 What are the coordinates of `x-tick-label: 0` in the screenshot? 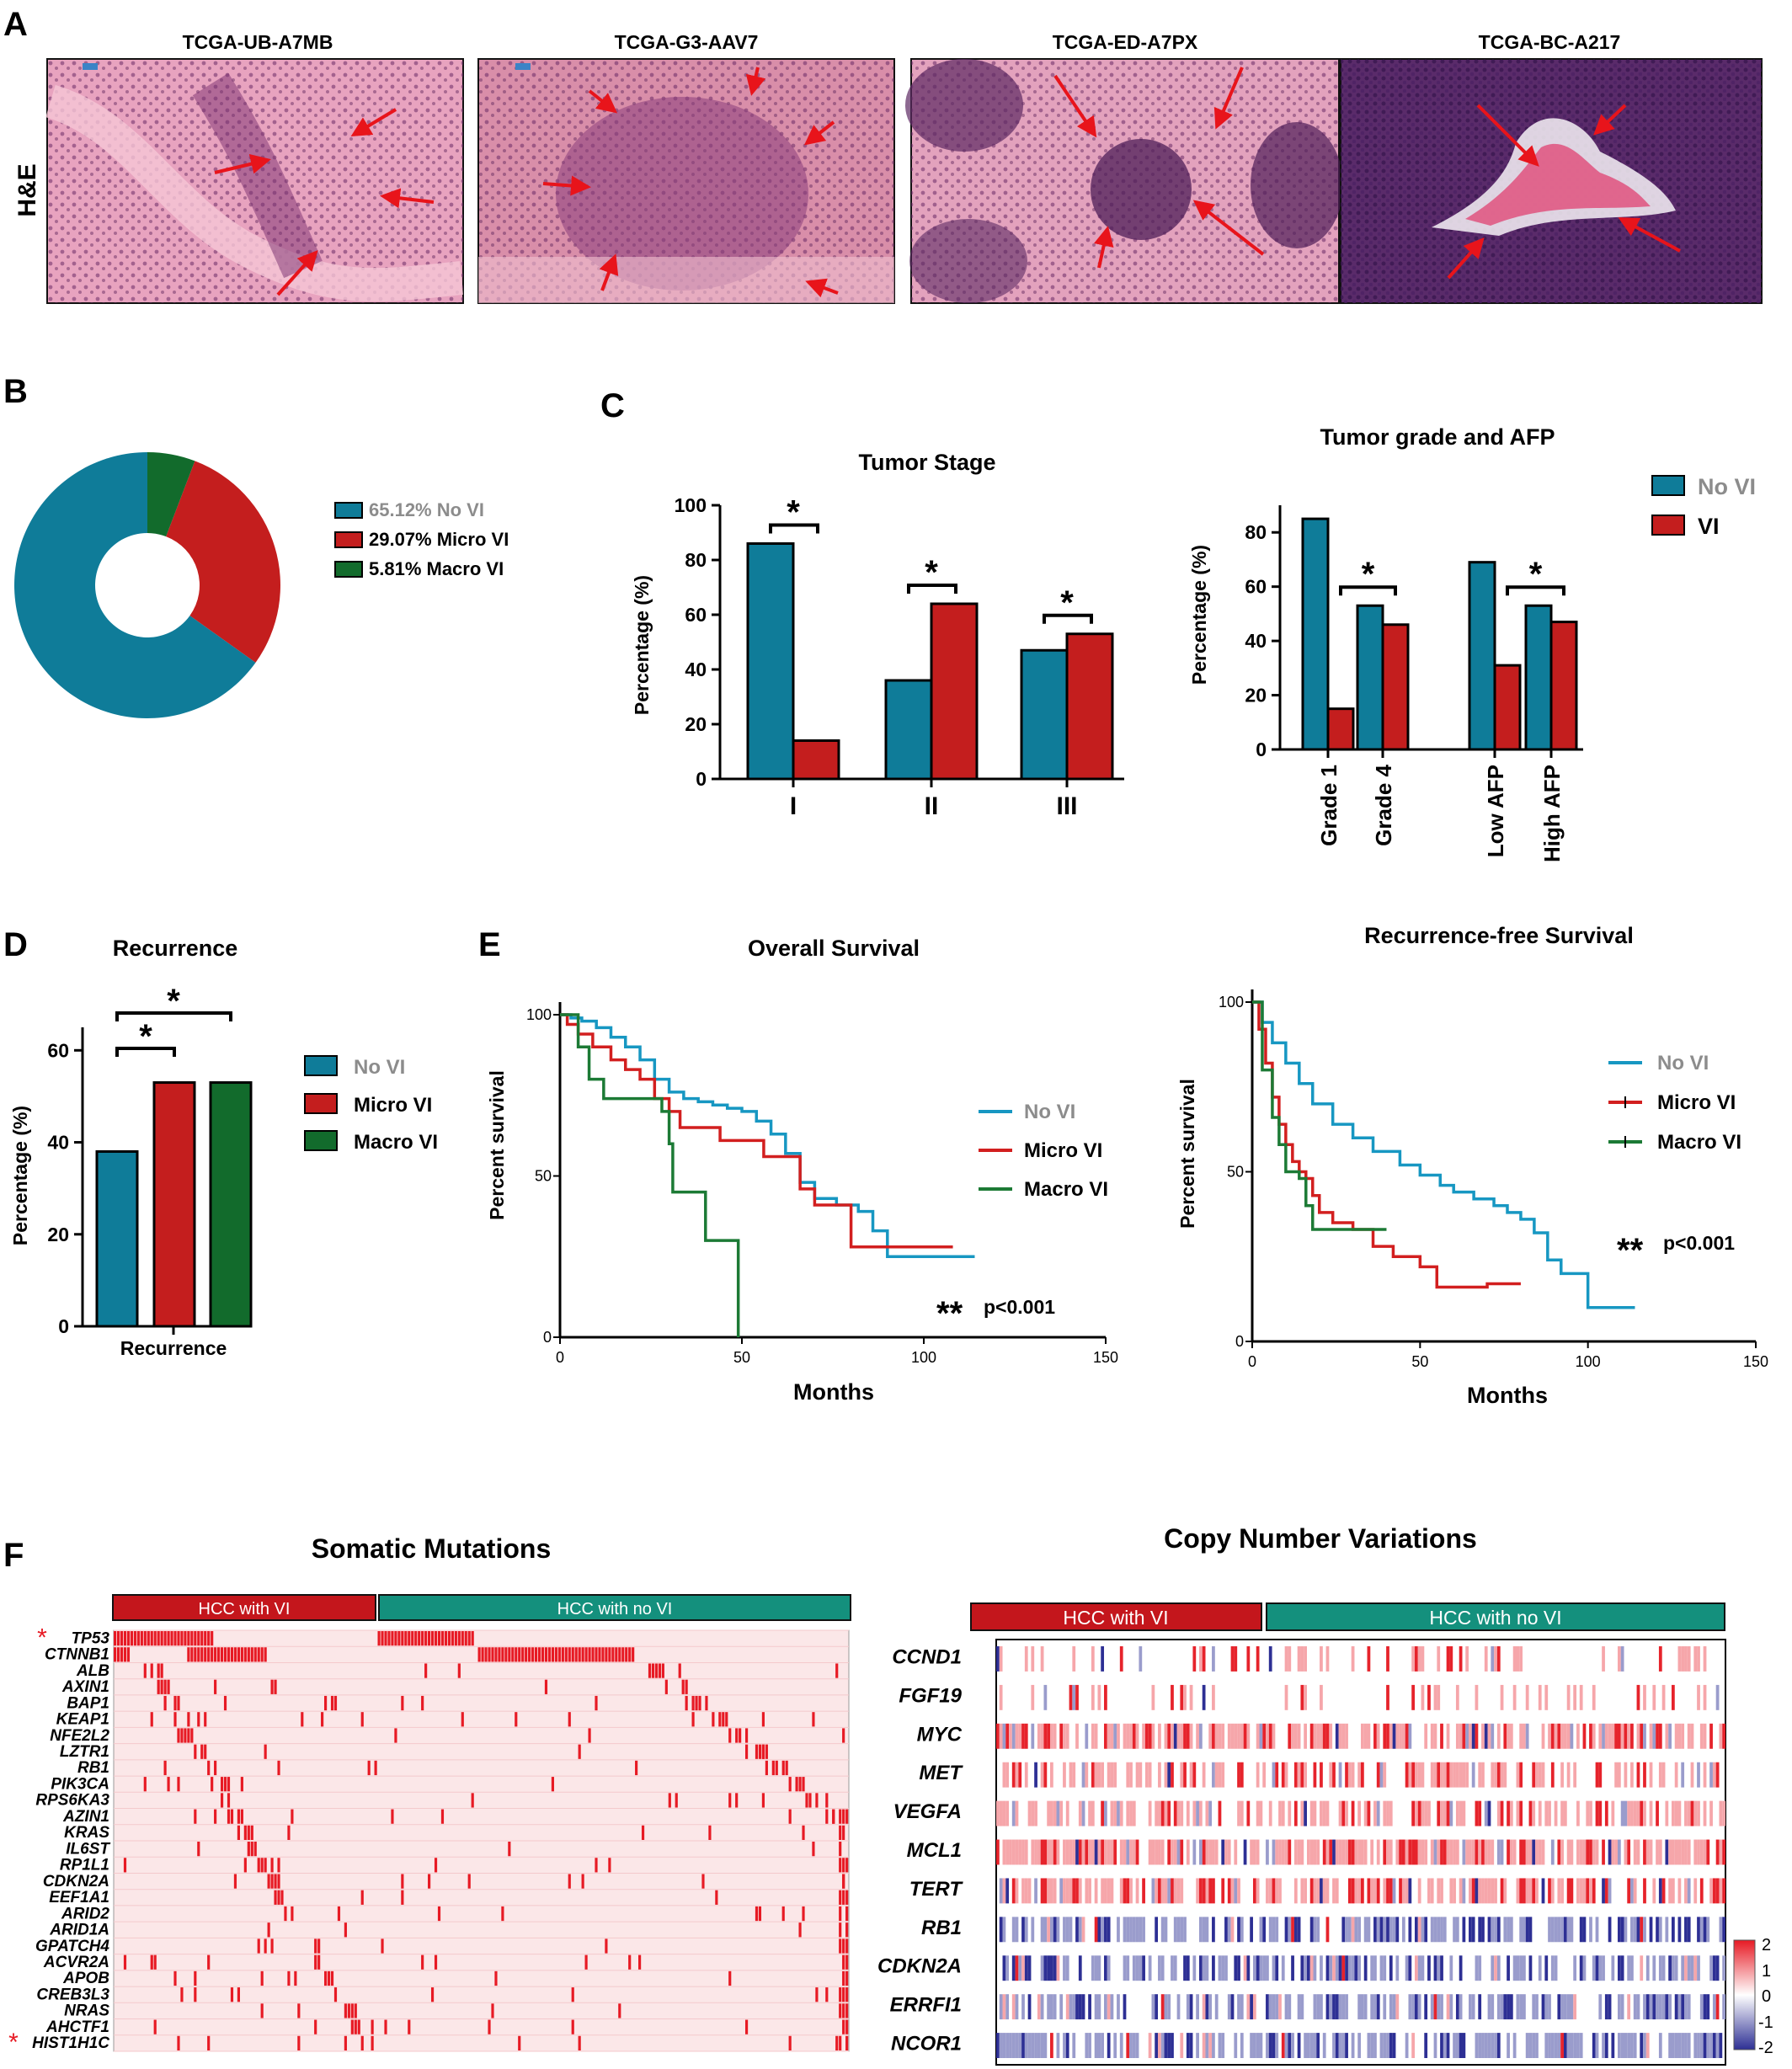 It's located at (560, 1357).